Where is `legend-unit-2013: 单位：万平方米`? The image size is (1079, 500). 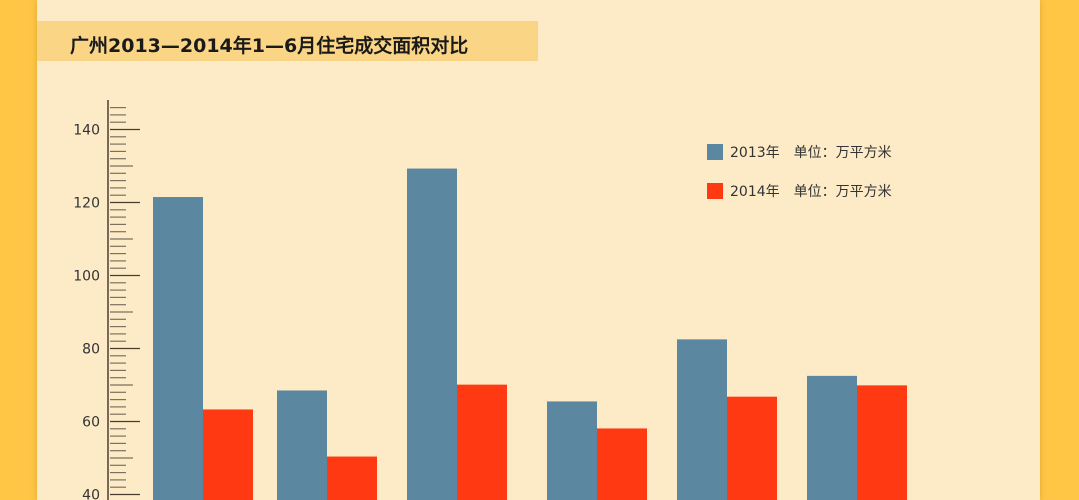 legend-unit-2013: 单位：万平方米 is located at coordinates (842, 153).